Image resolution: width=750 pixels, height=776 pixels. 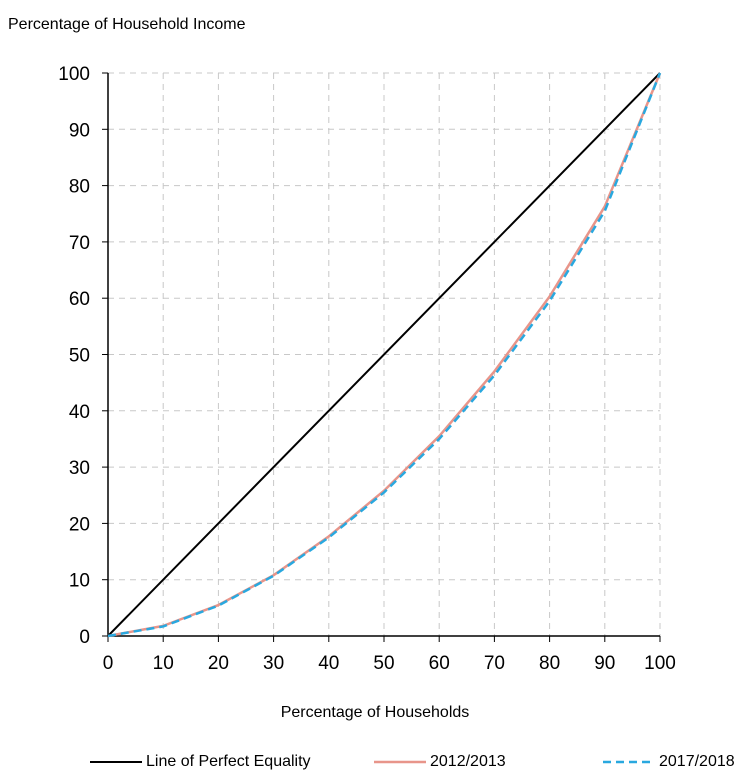 What do you see at coordinates (74, 74) in the screenshot?
I see `y-tick-label: 100` at bounding box center [74, 74].